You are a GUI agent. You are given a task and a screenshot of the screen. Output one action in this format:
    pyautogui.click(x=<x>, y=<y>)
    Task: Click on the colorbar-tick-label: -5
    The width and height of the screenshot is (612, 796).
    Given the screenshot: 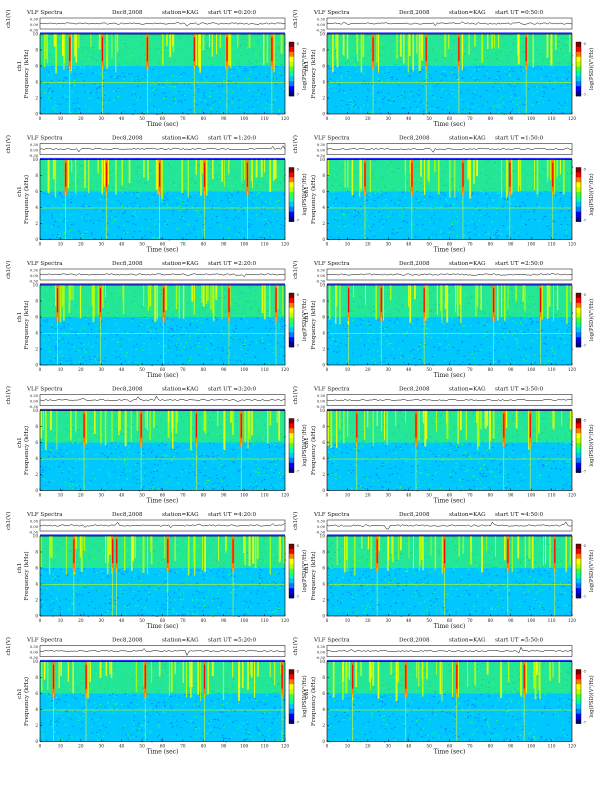 What is the action you would take?
    pyautogui.click(x=585, y=170)
    